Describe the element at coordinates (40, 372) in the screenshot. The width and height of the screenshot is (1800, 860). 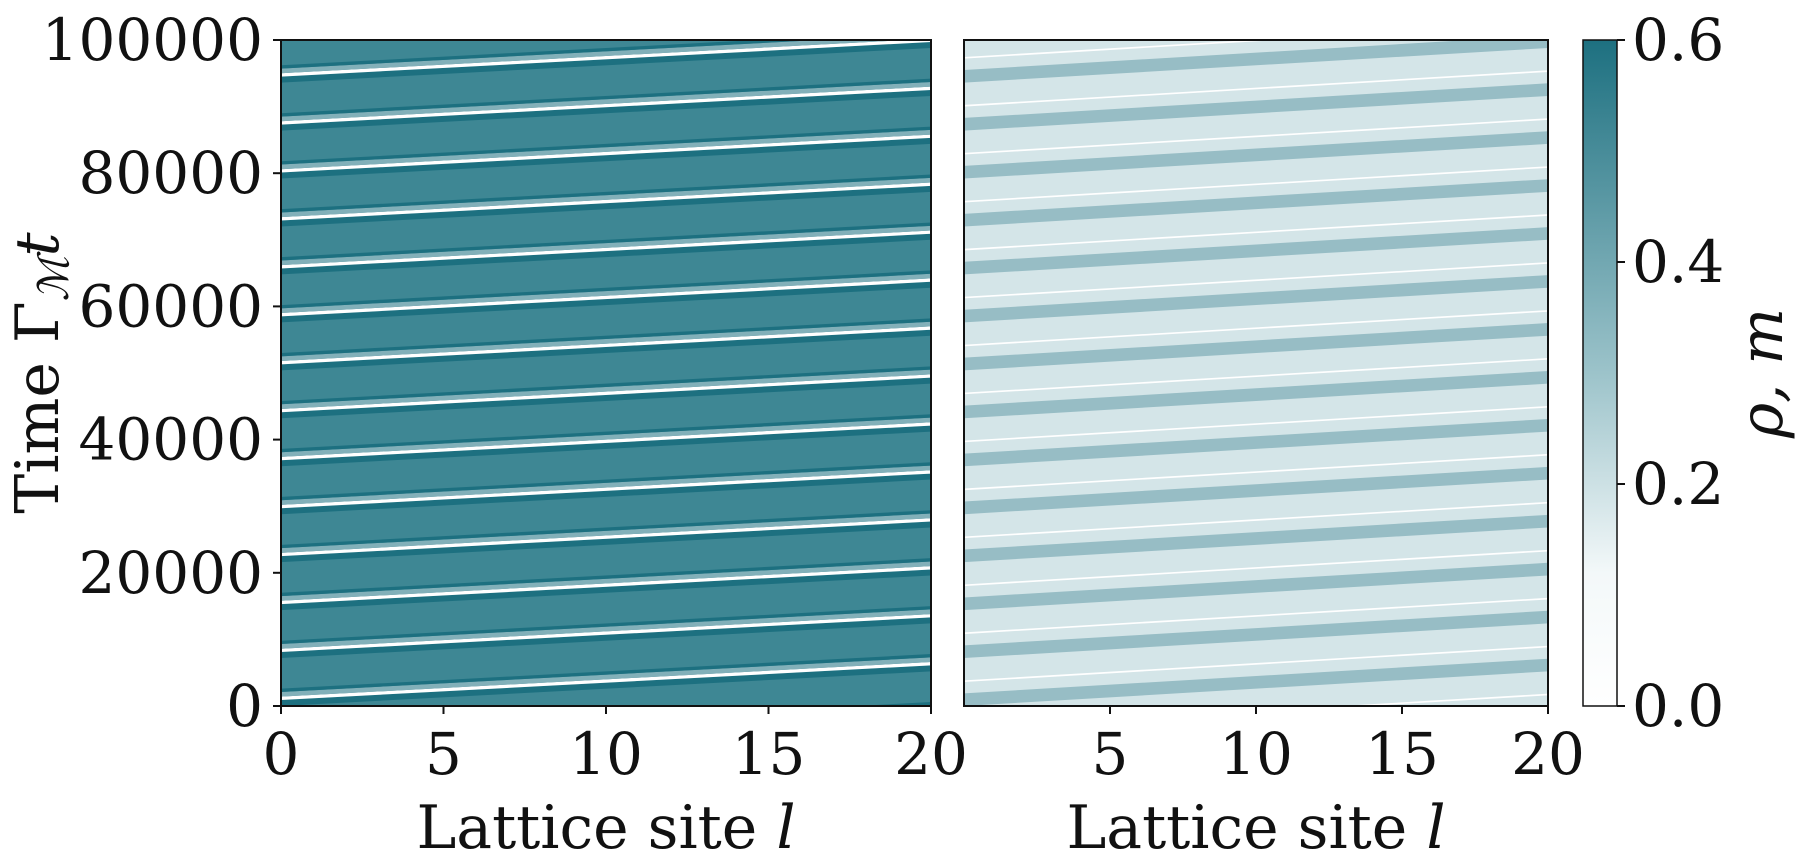
I see `y-axis-label: Time Γℳt` at that location.